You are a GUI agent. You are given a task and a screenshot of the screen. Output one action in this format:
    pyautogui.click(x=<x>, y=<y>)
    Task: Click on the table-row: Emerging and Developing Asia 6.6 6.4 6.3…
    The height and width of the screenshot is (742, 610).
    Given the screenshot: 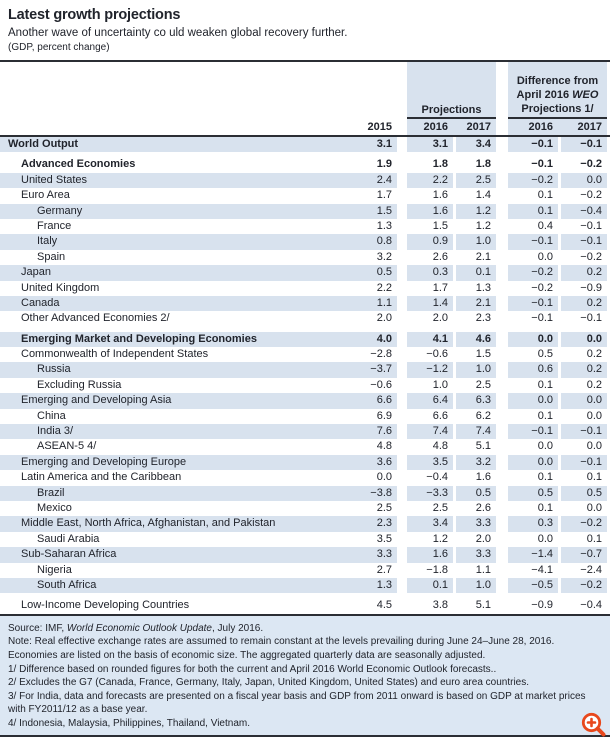 What is the action you would take?
    pyautogui.click(x=305, y=401)
    